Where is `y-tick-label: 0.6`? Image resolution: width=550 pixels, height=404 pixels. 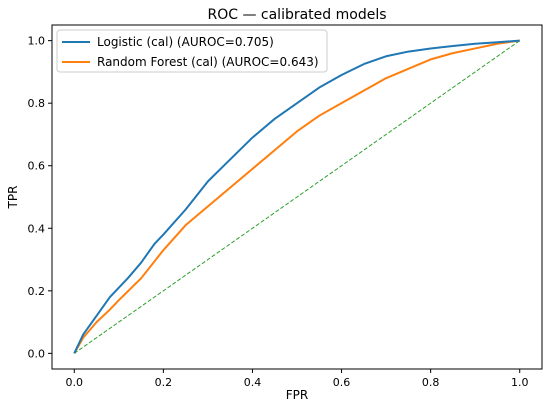
y-tick-label: 0.6 is located at coordinates (37, 166).